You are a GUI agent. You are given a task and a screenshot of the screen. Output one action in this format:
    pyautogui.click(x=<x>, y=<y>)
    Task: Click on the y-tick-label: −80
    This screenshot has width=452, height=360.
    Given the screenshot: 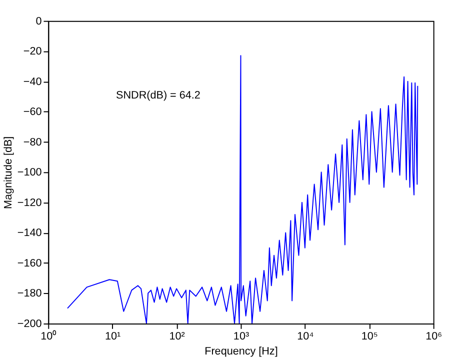 What is the action you would take?
    pyautogui.click(x=32, y=142)
    